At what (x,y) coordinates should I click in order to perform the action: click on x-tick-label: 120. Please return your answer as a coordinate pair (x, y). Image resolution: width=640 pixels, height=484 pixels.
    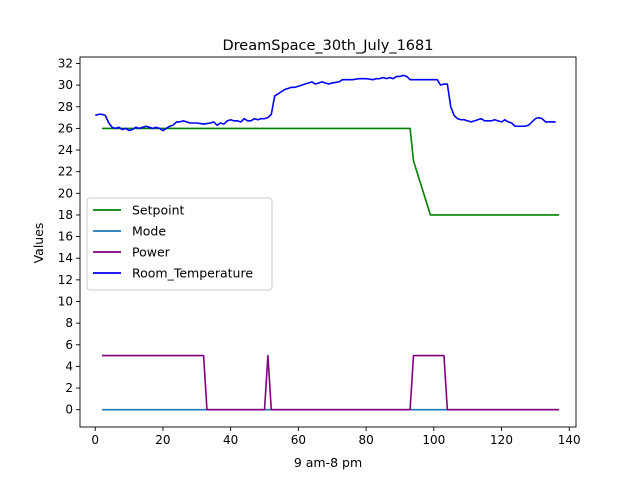
    Looking at the image, I should click on (501, 440).